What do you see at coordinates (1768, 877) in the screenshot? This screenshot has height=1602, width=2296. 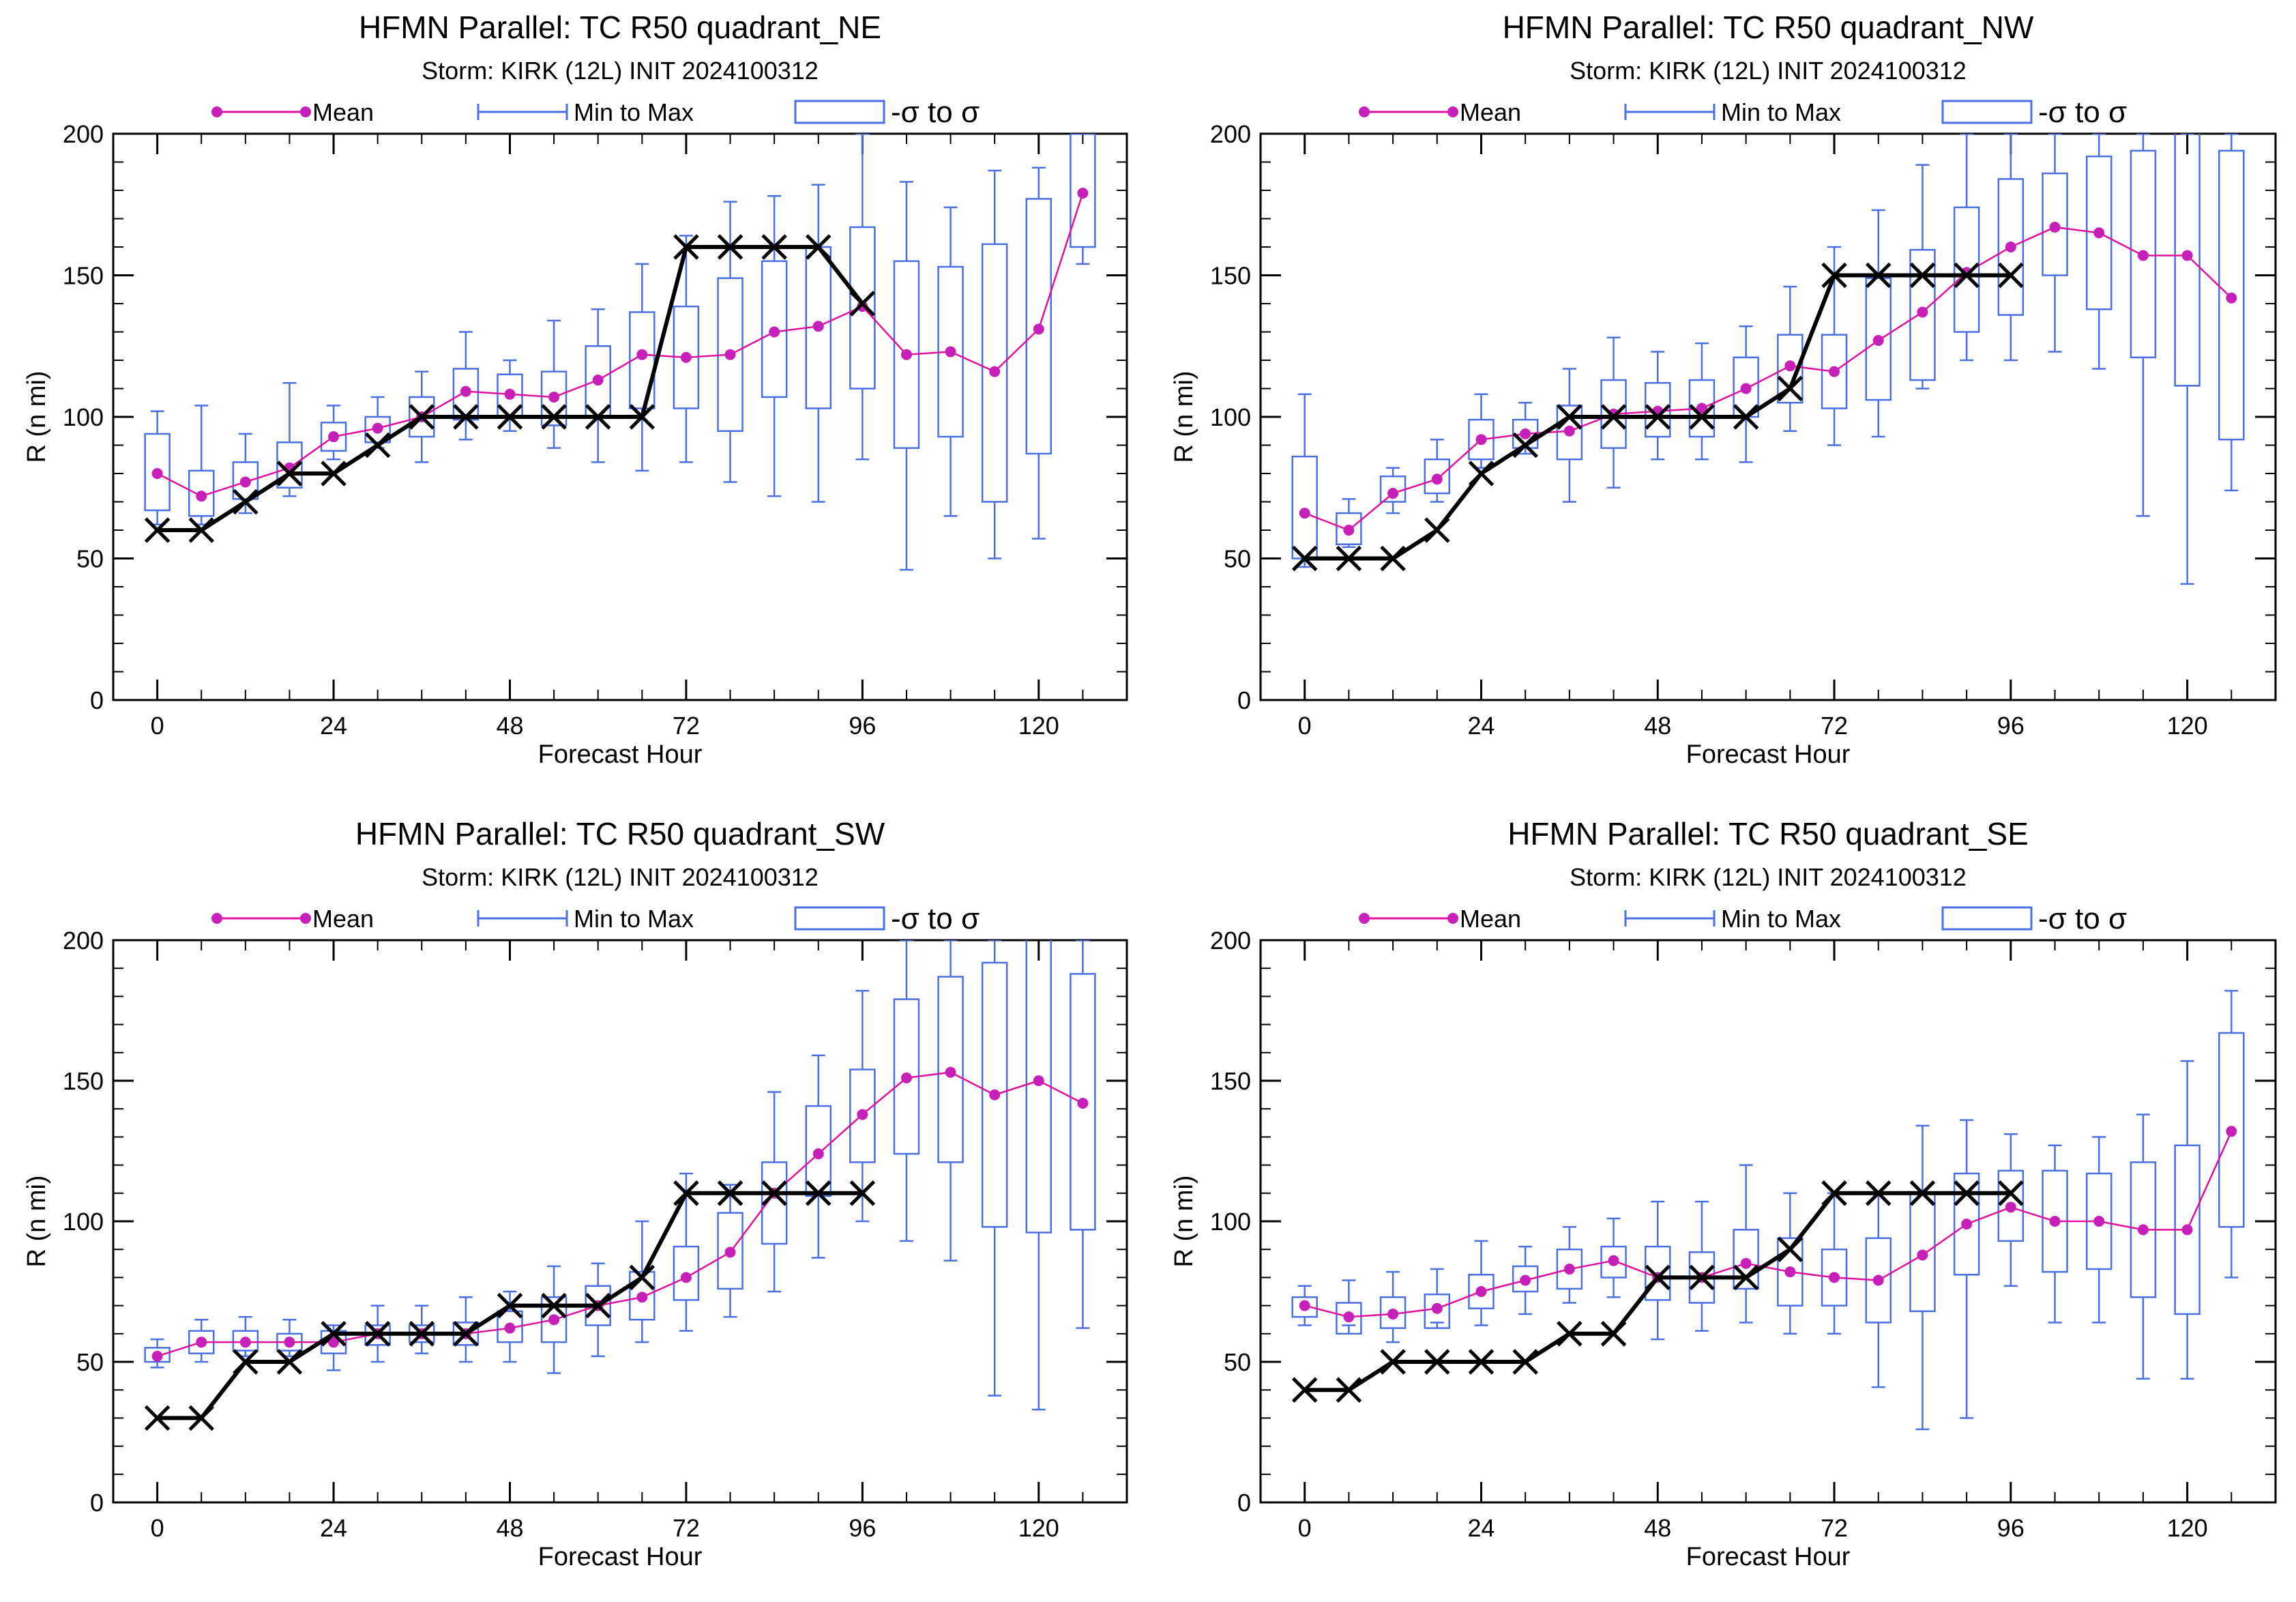 I see `chart-subtitle: Storm: KIRK (12L) INIT 2024100312` at bounding box center [1768, 877].